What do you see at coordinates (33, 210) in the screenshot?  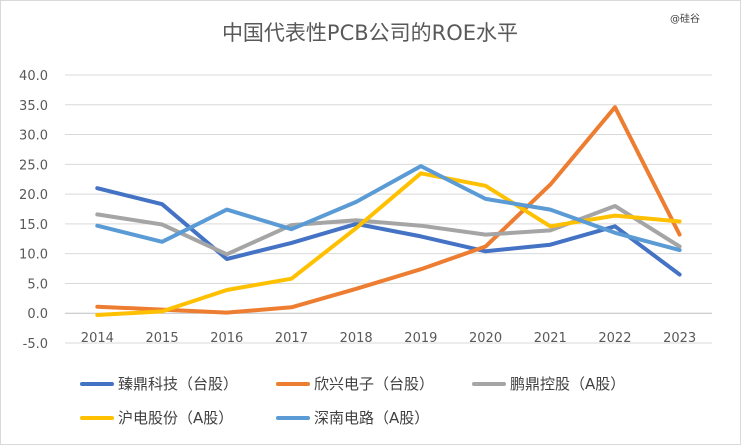 I see `y-axis-ticks: -5.0 0.0 5.0 10.0 15.0 20.0 25.0 30.0 35.0 40.0` at bounding box center [33, 210].